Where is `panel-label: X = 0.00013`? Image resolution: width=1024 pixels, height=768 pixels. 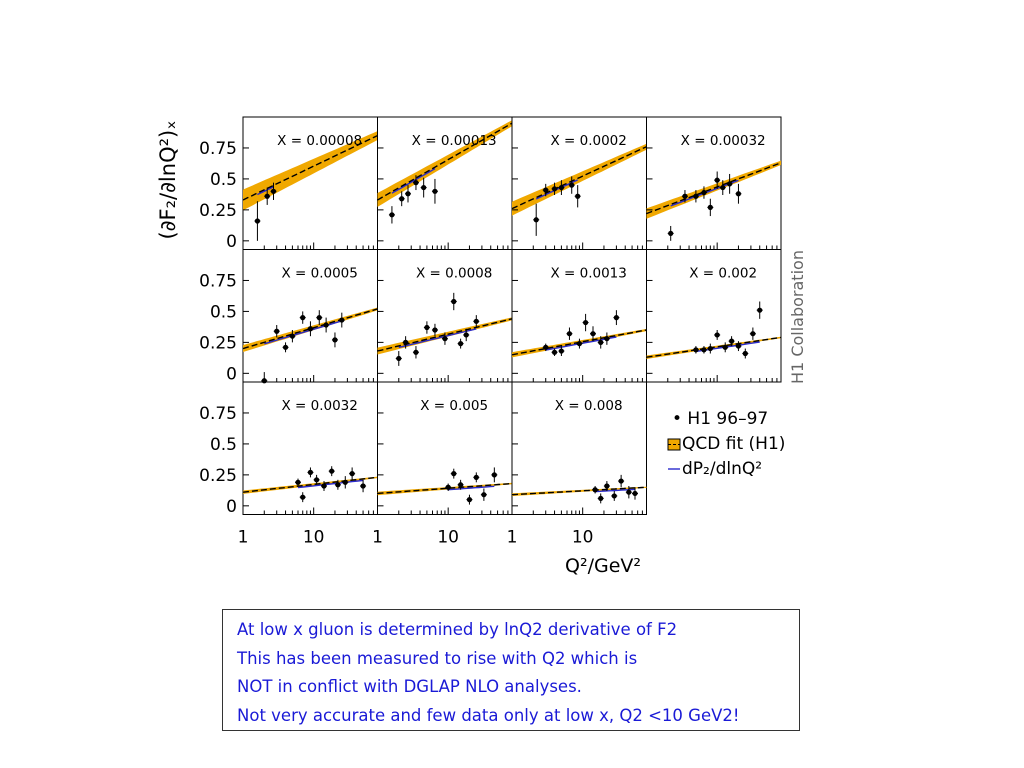
panel-label: X = 0.00013 is located at coordinates (454, 141).